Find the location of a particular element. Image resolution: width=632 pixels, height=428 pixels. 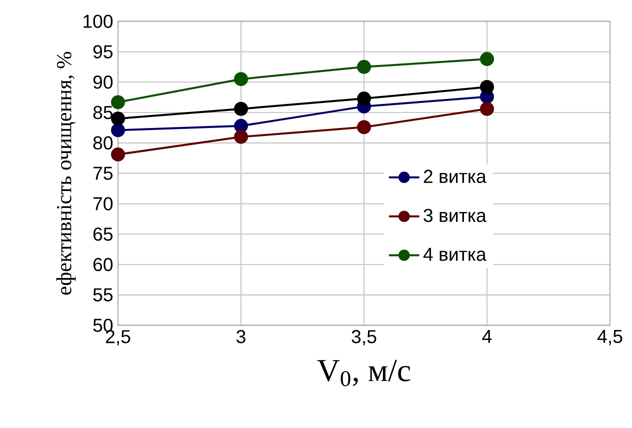

x-tick-label: 4 is located at coordinates (487, 336).